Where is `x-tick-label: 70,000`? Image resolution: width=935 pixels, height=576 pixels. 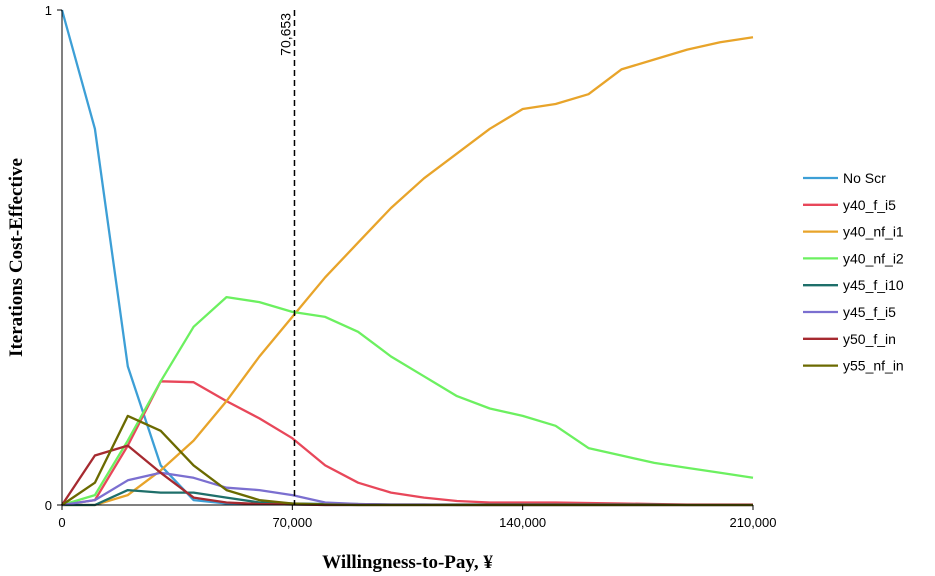
x-tick-label: 70,000 is located at coordinates (292, 522).